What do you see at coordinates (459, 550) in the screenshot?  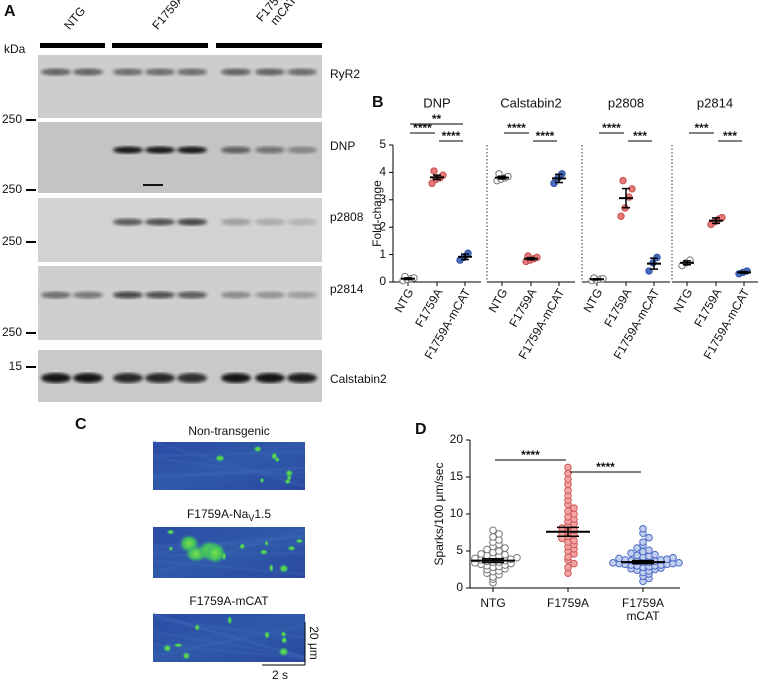 I see `y-tick-label: 5` at bounding box center [459, 550].